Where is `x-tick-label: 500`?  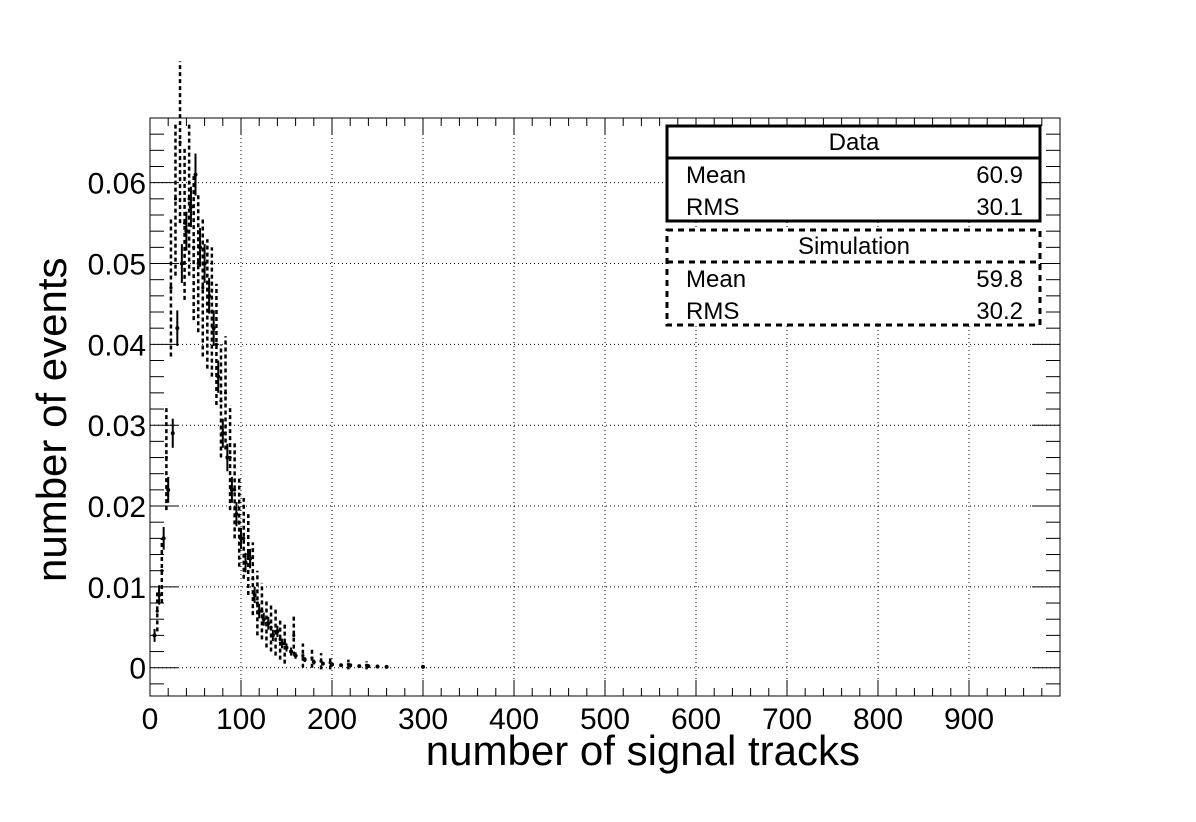
x-tick-label: 500 is located at coordinates (605, 719).